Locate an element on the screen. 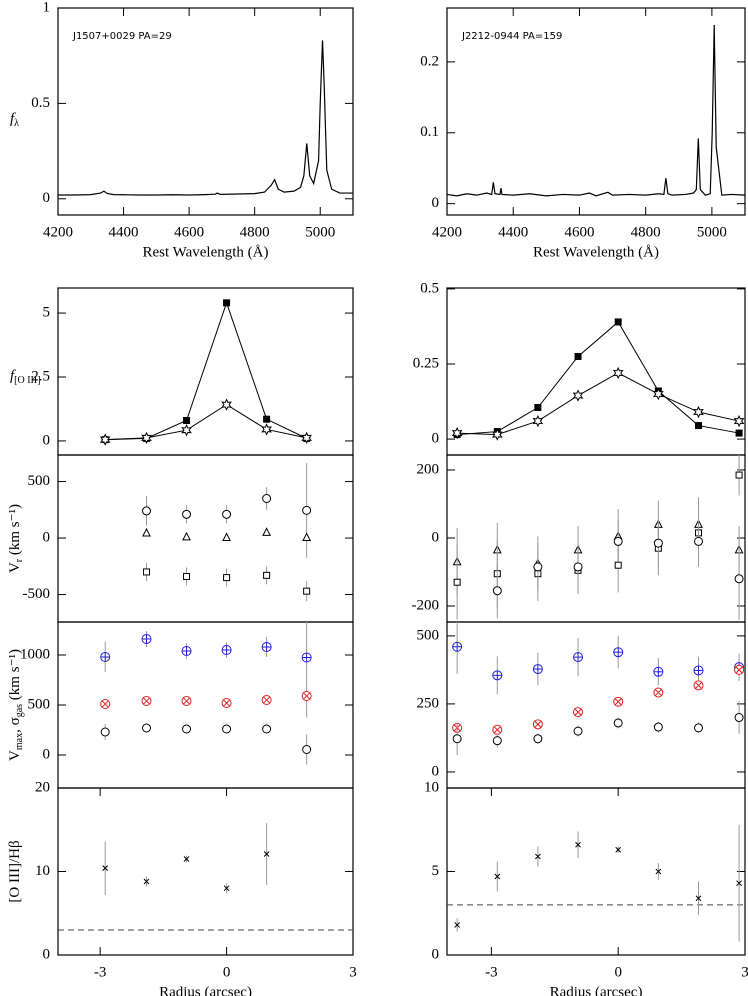 The width and height of the screenshot is (748, 996). y-axis-label: [O III]/Hβ is located at coordinates (15, 871).